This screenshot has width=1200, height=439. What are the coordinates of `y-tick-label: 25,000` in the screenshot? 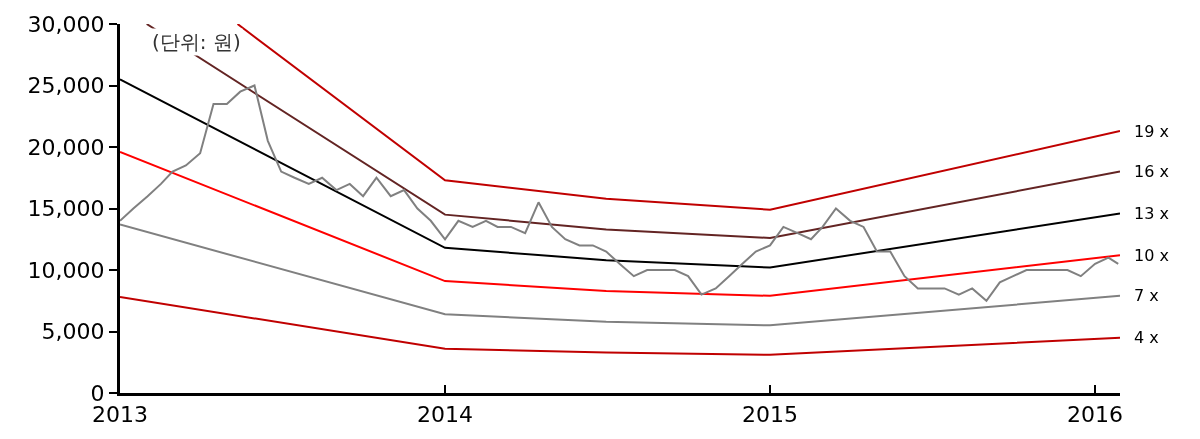 It's located at (66, 86).